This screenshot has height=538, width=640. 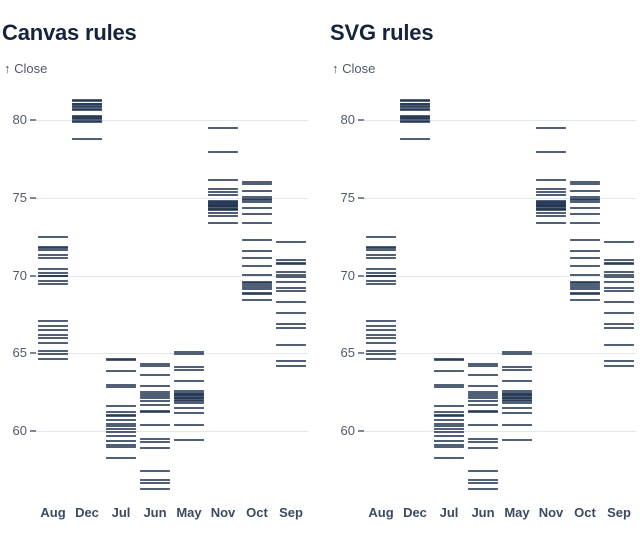 What do you see at coordinates (347, 119) in the screenshot?
I see `y-axis-tick-label-80: 80` at bounding box center [347, 119].